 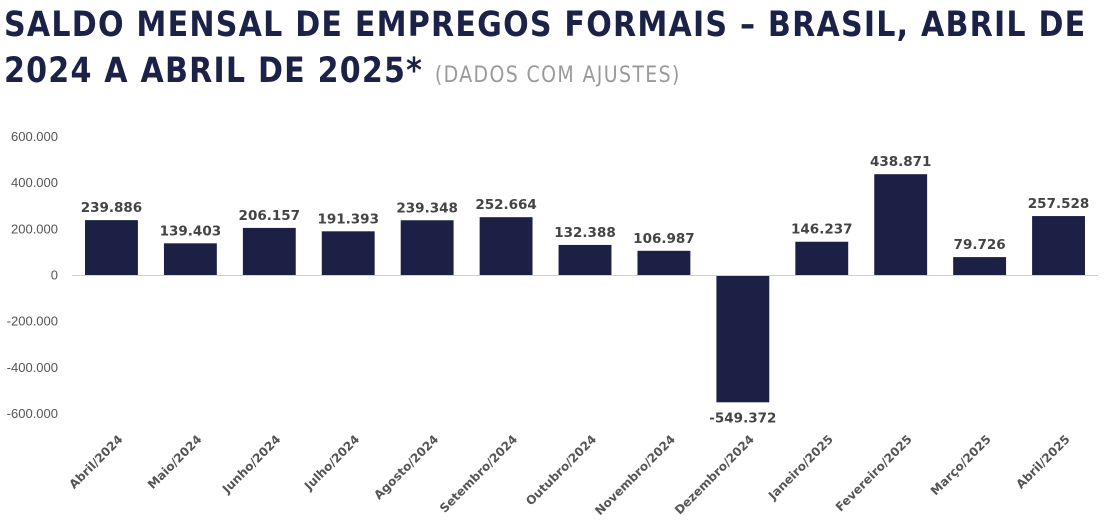 I want to click on bar-junho-2024, so click(x=269, y=251).